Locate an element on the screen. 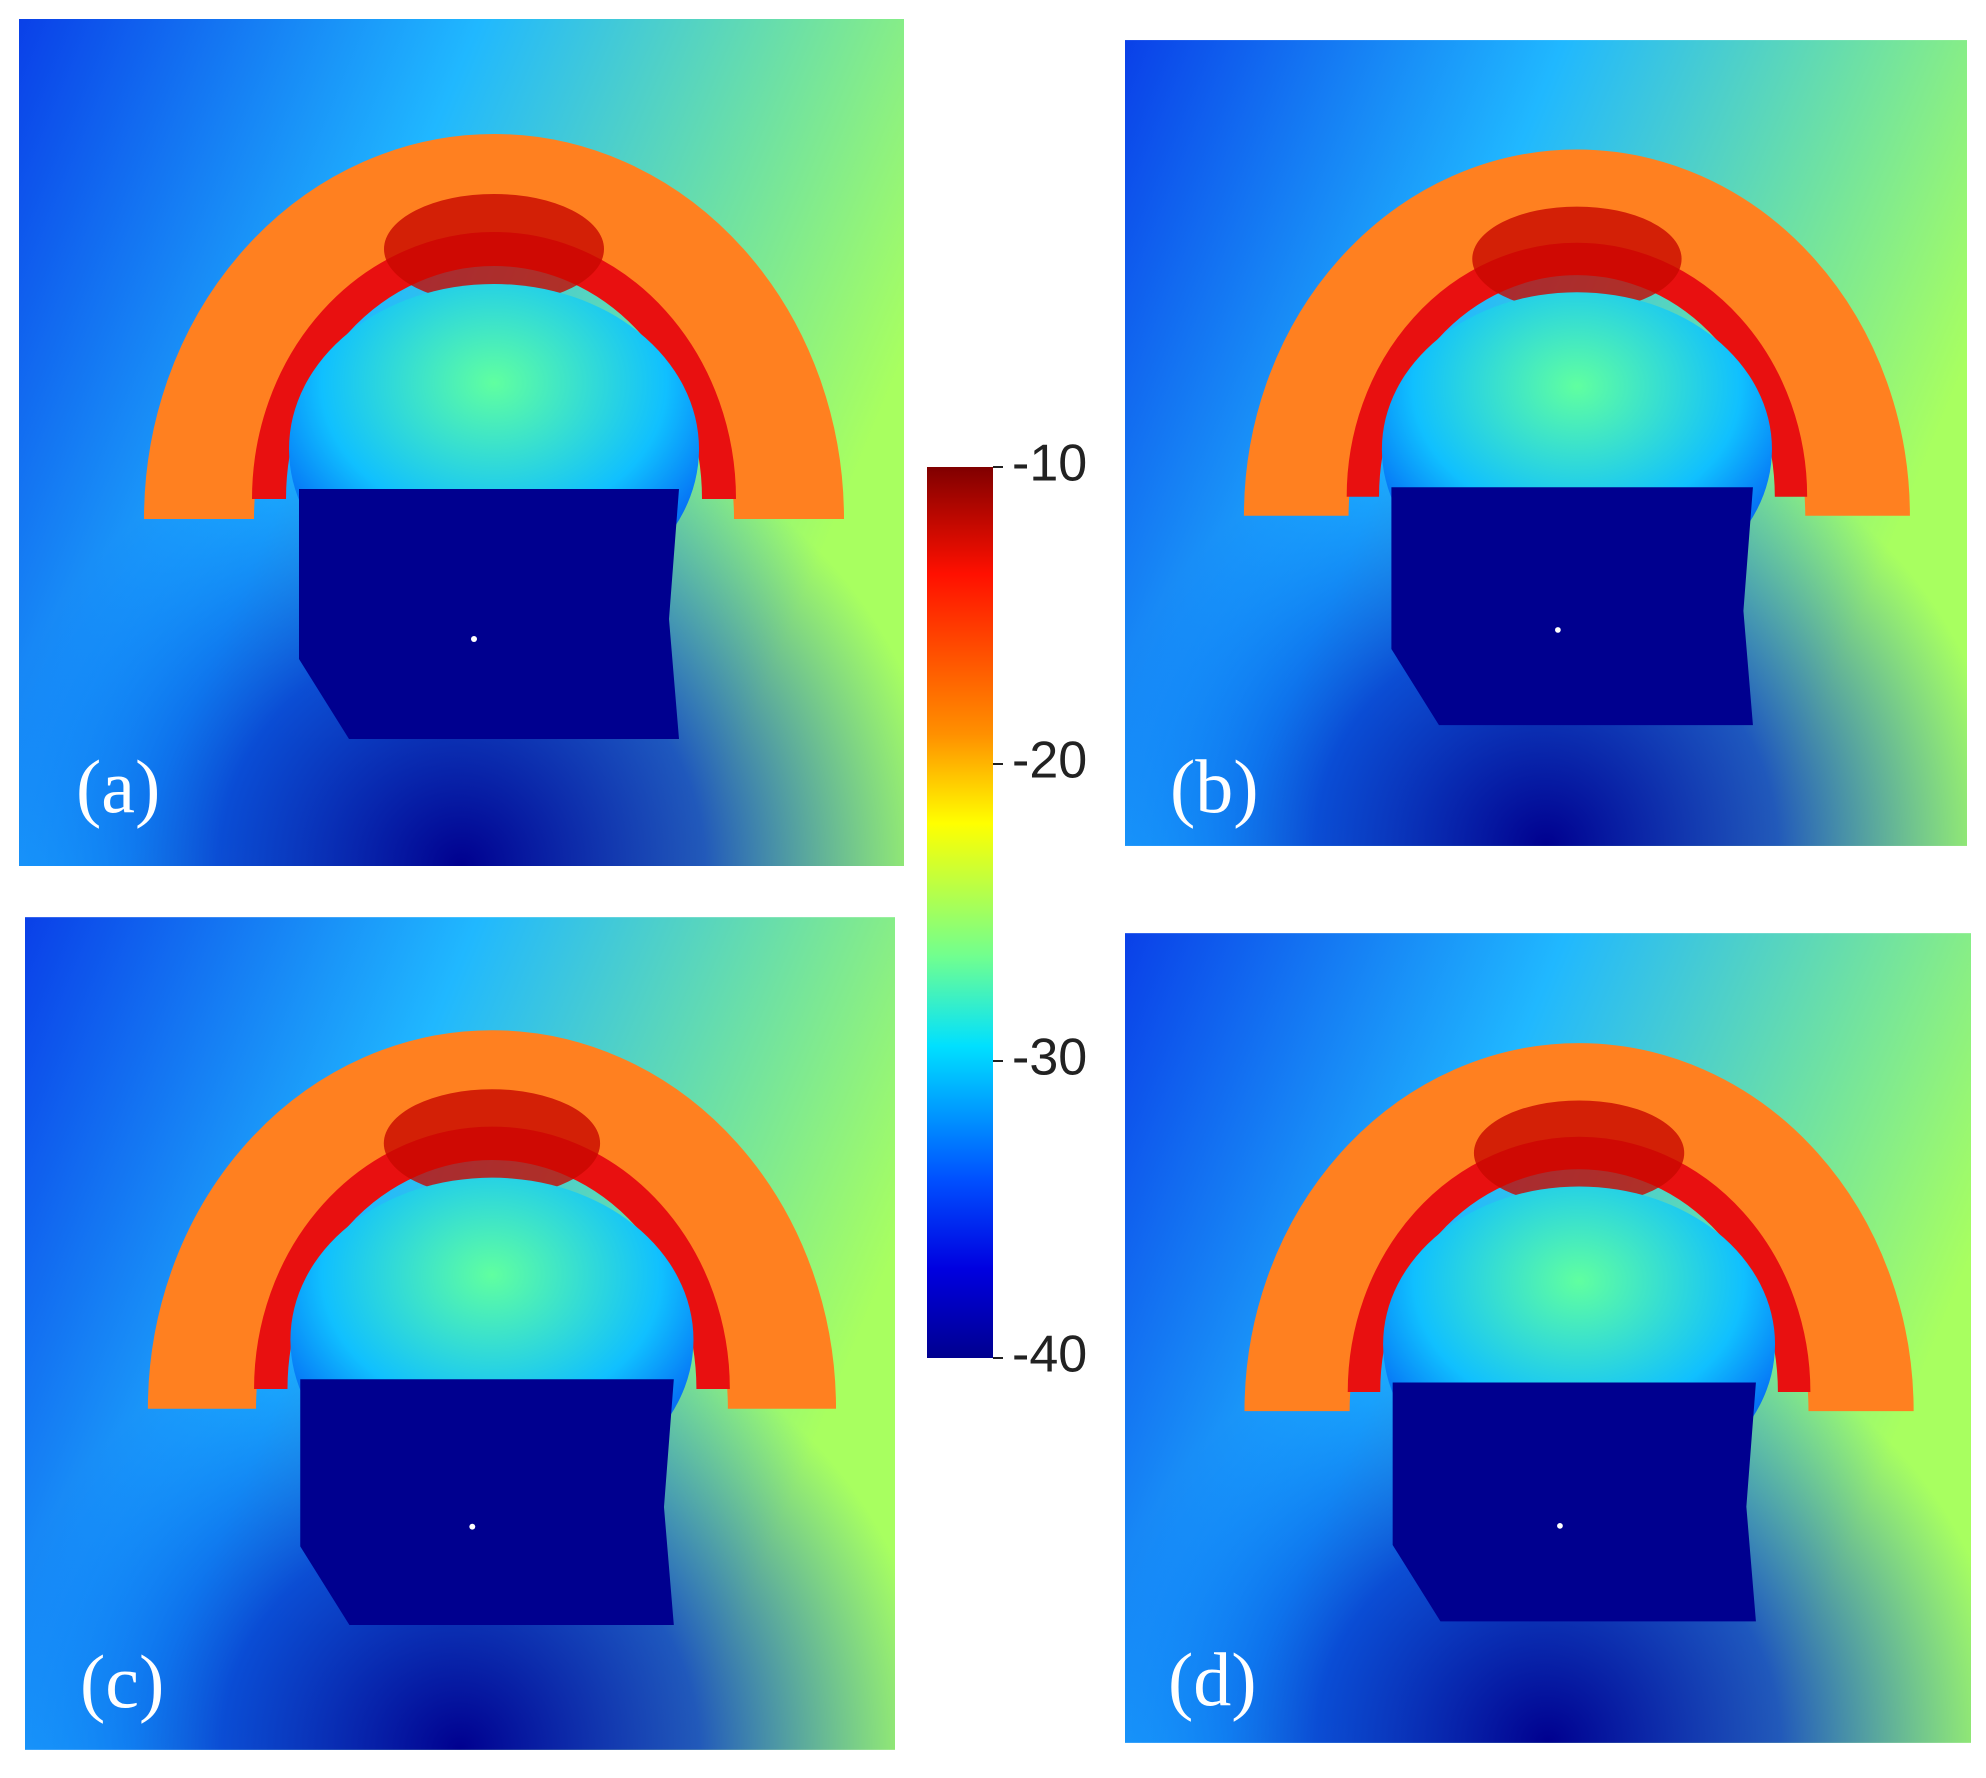 This screenshot has width=1986, height=1778. colorbar-tick-label: -10 is located at coordinates (1049, 464).